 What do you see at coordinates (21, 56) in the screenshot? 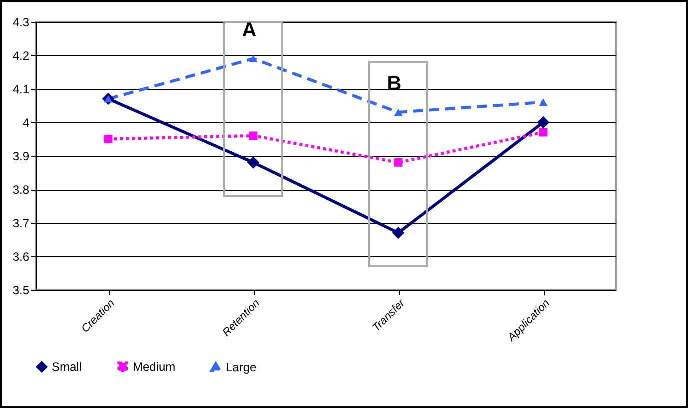
I see `y-tick-label: 4.2` at bounding box center [21, 56].